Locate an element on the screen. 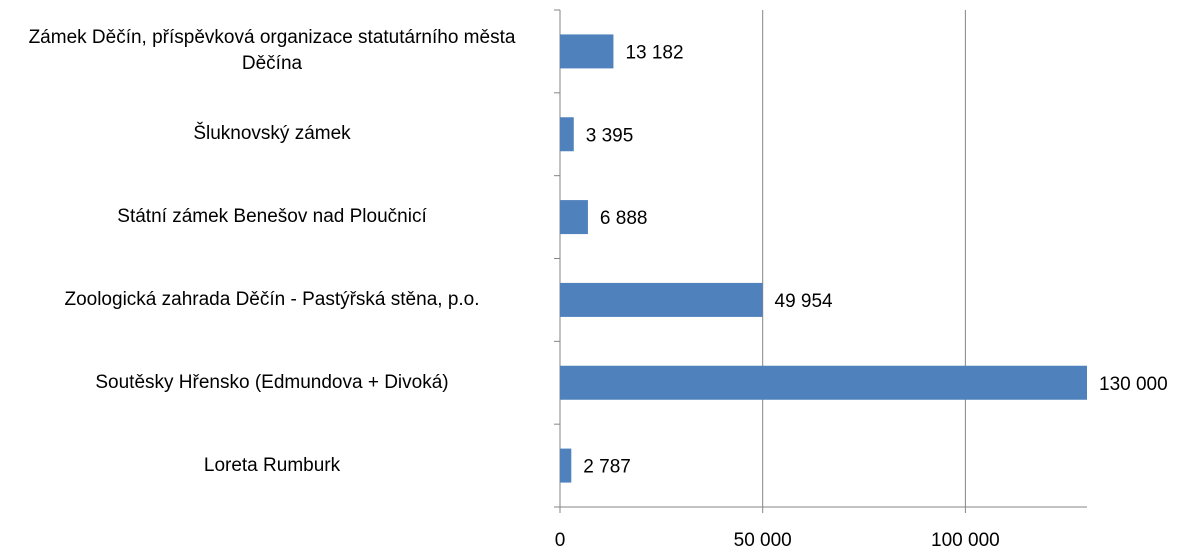 This screenshot has height=548, width=1179. x-tick-label: 50 000 is located at coordinates (763, 539).